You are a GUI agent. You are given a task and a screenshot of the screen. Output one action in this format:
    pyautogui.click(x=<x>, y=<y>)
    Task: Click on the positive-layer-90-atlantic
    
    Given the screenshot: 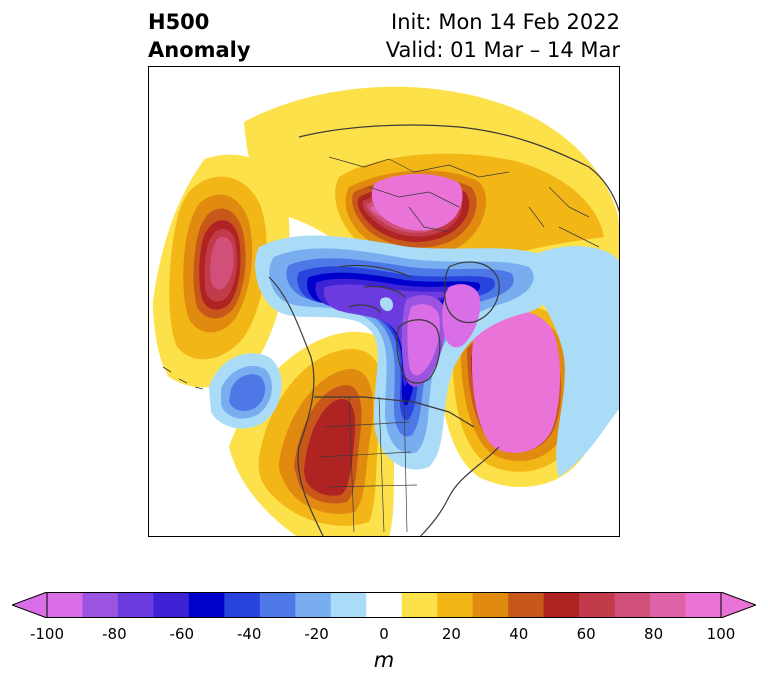 What is the action you would take?
    pyautogui.click(x=516, y=381)
    